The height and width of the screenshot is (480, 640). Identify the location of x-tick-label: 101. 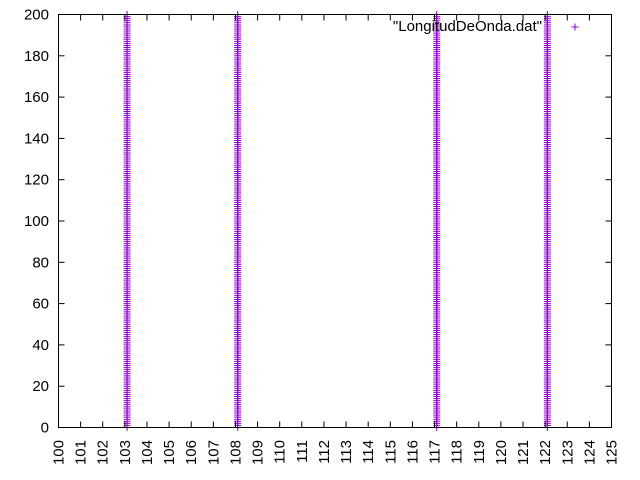
(81, 452).